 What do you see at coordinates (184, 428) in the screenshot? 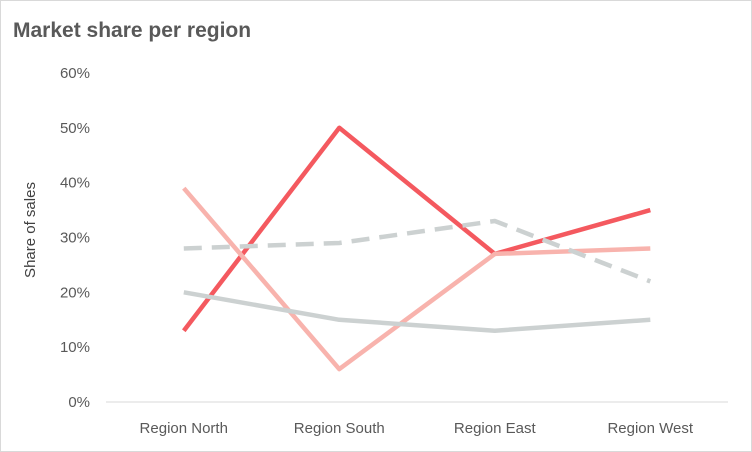
I see `x-tick-label: Region North` at bounding box center [184, 428].